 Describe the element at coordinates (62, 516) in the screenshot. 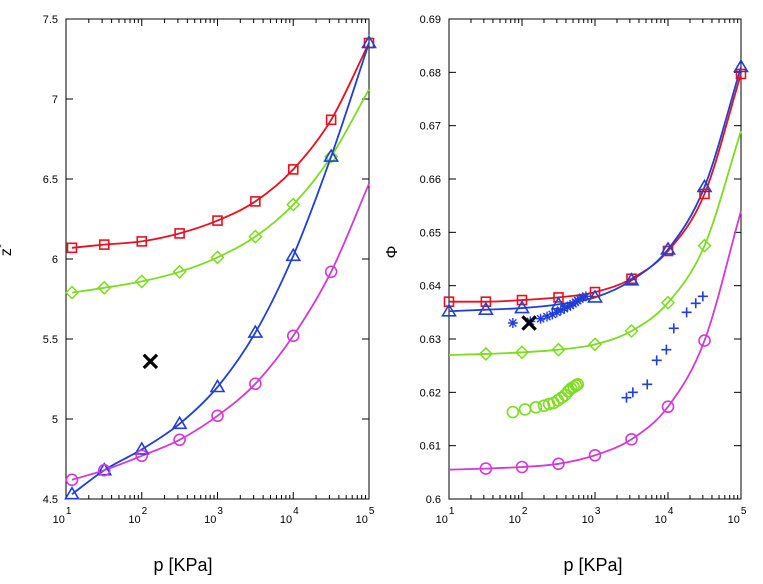

I see `x-tick-label: 10¹` at that location.